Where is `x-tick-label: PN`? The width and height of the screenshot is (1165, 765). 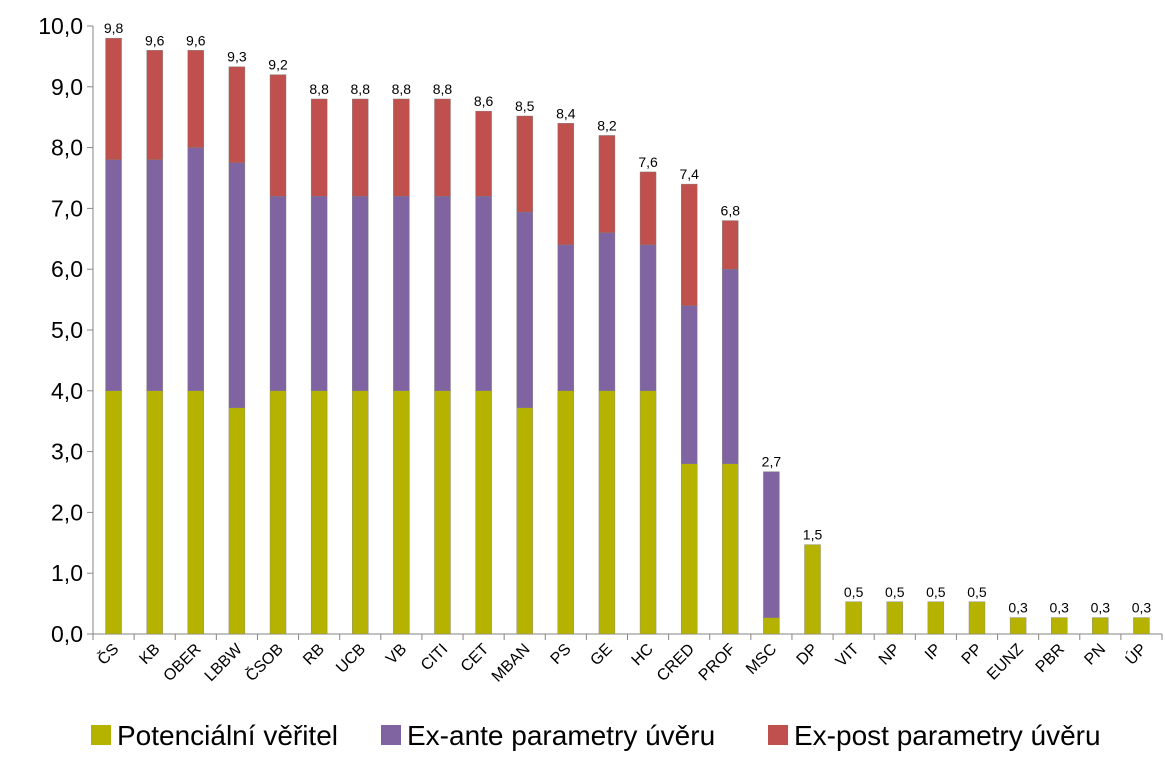 x-tick-label: PN is located at coordinates (1095, 655).